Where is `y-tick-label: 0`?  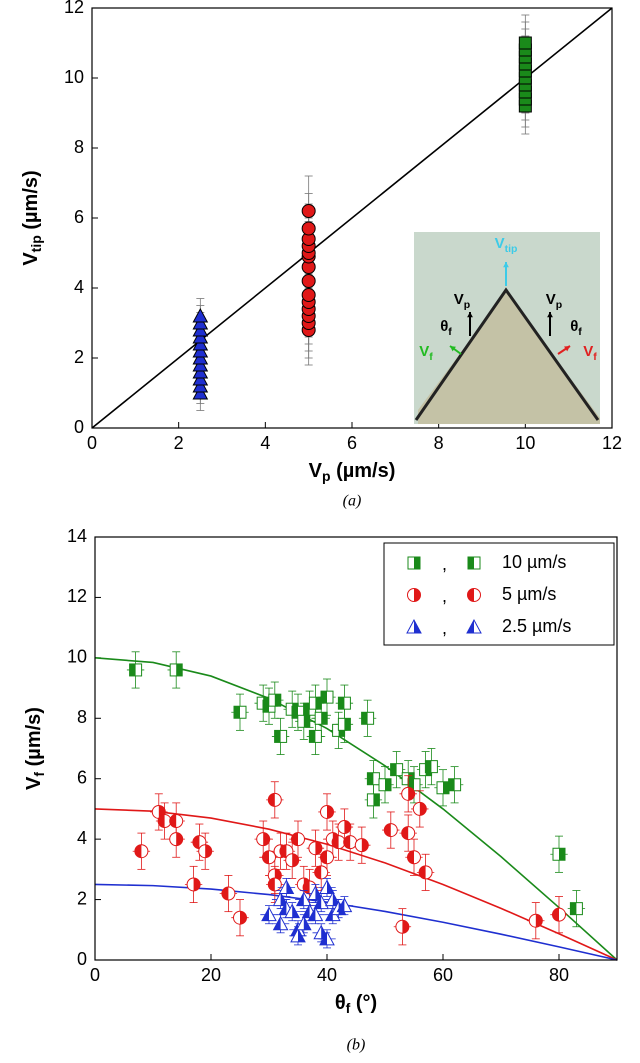 y-tick-label: 0 is located at coordinates (82, 959).